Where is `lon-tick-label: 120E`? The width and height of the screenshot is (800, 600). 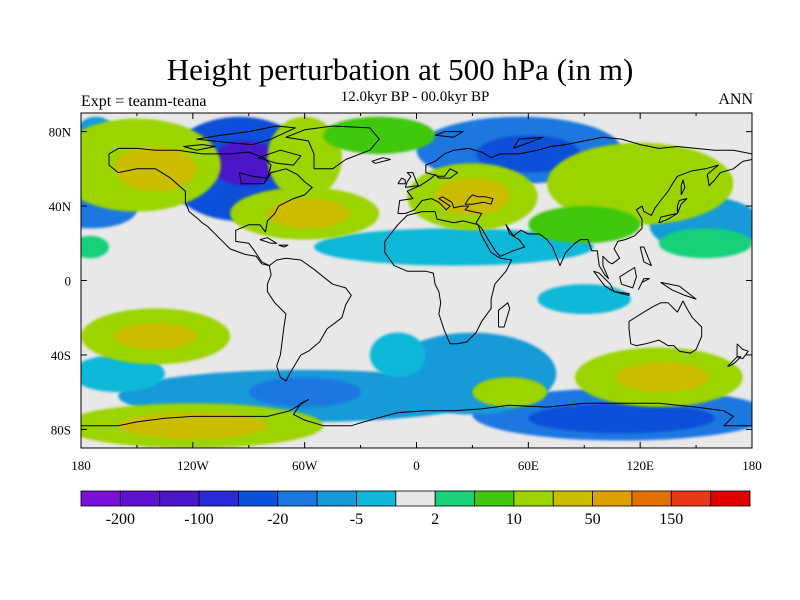
lon-tick-label: 120E is located at coordinates (640, 465).